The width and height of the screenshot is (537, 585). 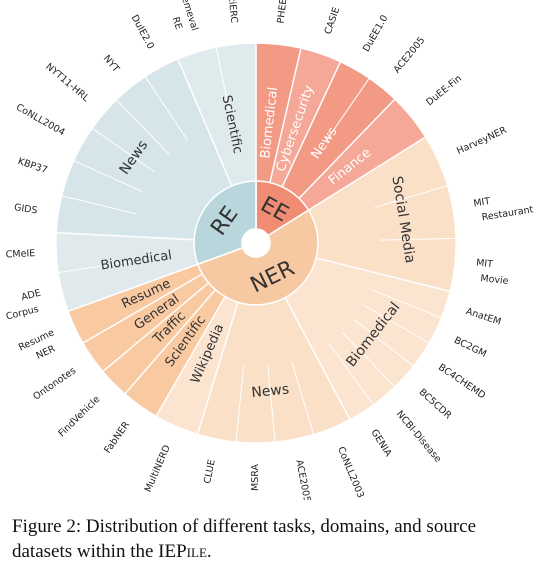 What do you see at coordinates (196, 551) in the screenshot?
I see `caption-text-smallcaps: ile` at bounding box center [196, 551].